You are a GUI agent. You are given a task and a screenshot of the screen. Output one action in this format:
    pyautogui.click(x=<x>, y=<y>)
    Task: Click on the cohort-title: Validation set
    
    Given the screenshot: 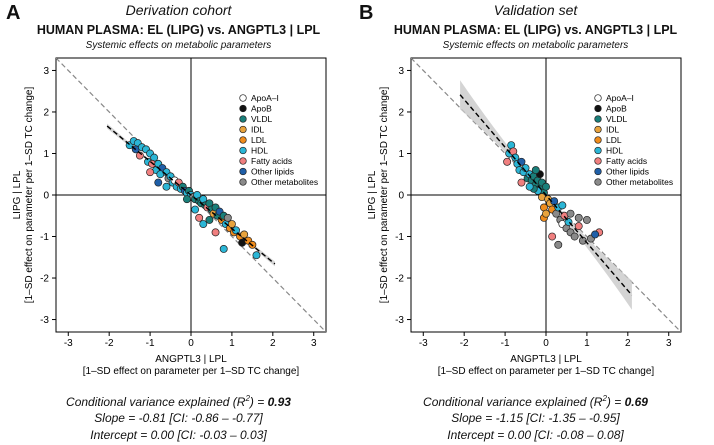 What is the action you would take?
    pyautogui.click(x=535, y=10)
    